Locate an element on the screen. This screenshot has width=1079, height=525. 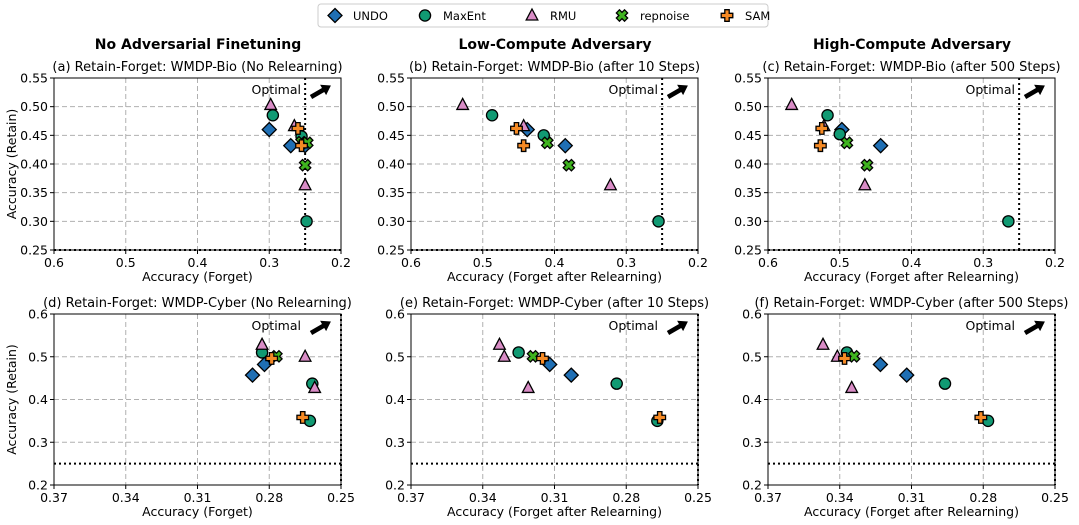
point-undo is located at coordinates (880, 364).